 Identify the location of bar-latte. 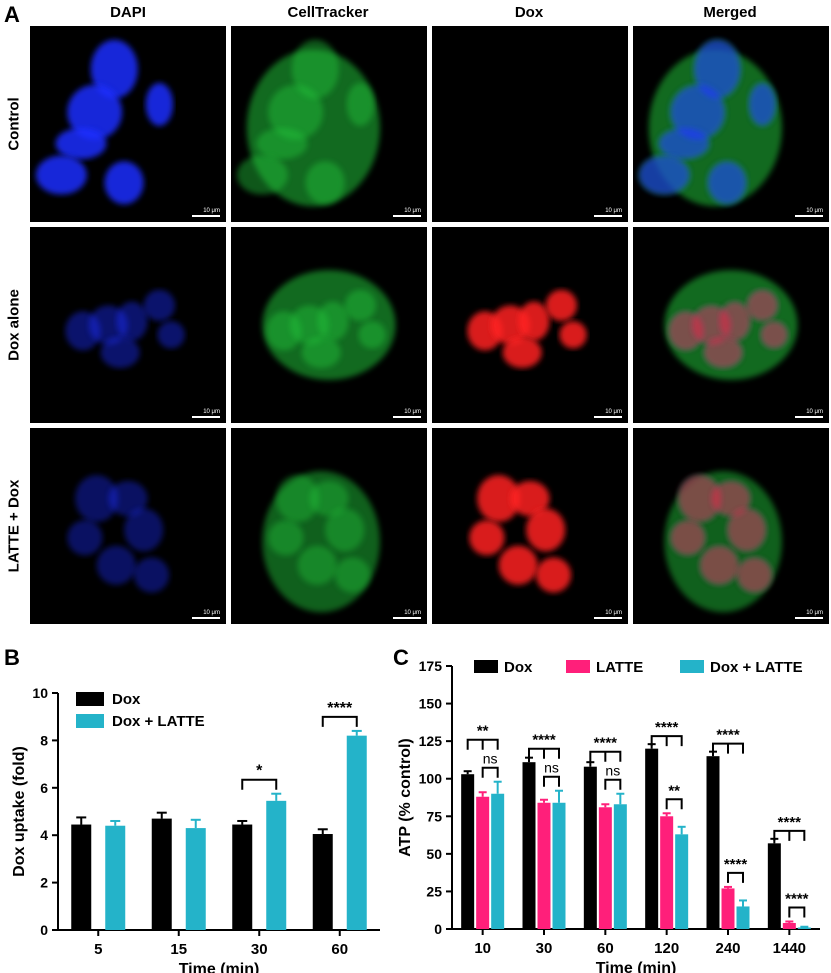
(667, 872).